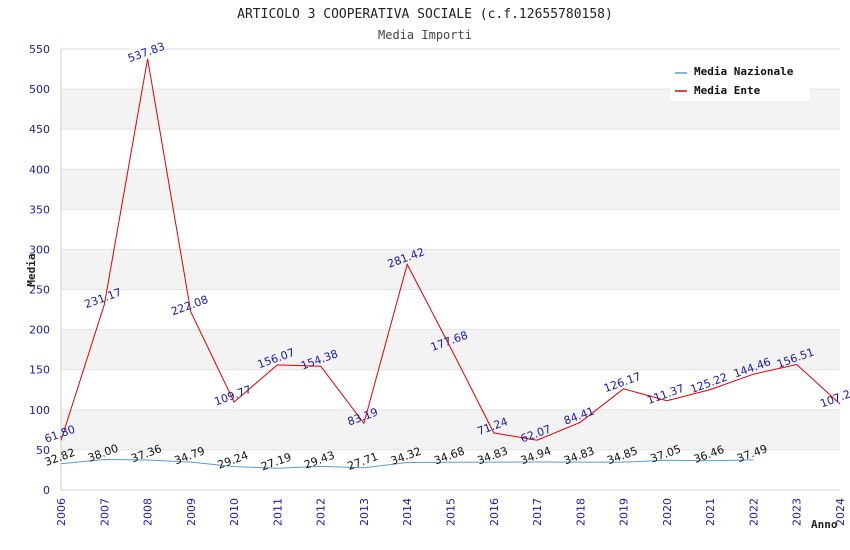  I want to click on x-tick-label: 2008, so click(148, 512).